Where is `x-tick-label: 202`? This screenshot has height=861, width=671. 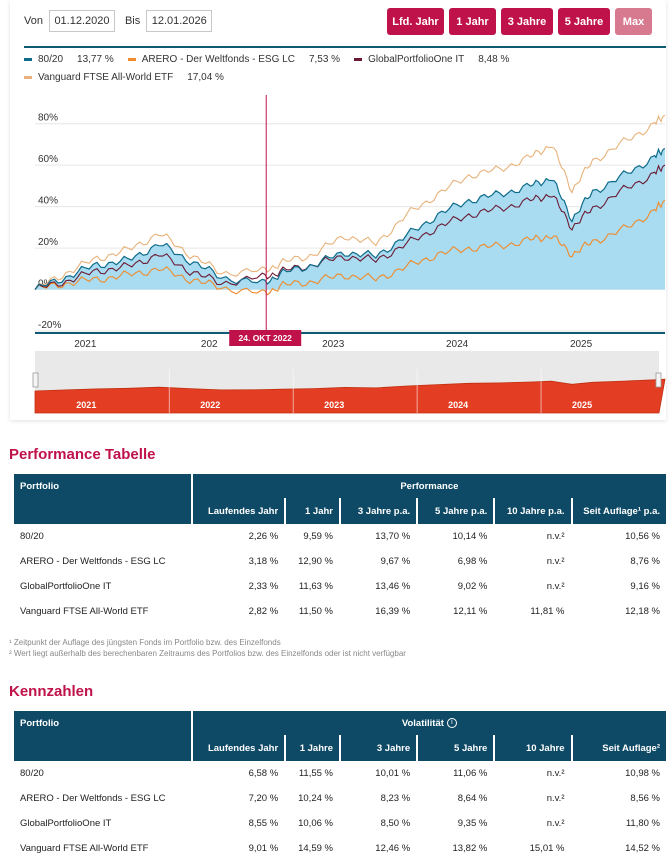
x-tick-label: 202 is located at coordinates (209, 344).